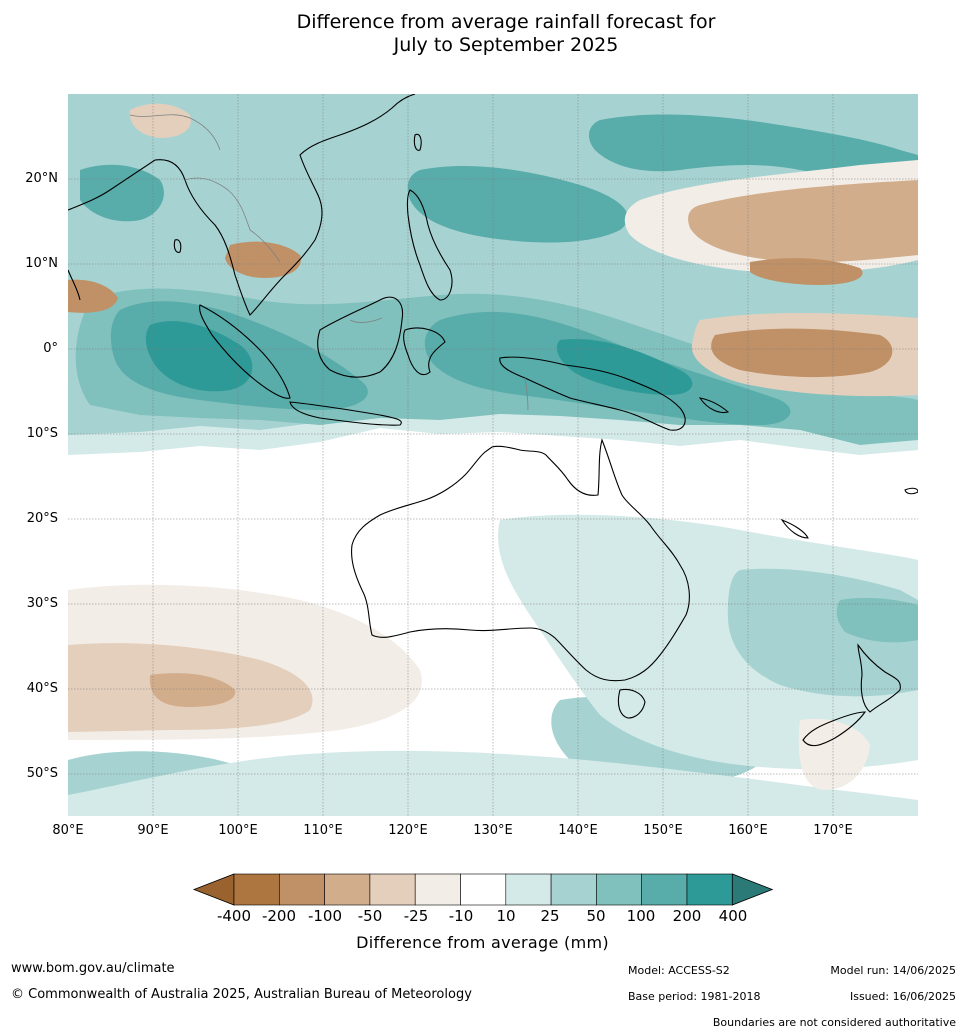 This screenshot has height=1035, width=965. What do you see at coordinates (506, 45) in the screenshot?
I see `map-title-line2: July to September 2025` at bounding box center [506, 45].